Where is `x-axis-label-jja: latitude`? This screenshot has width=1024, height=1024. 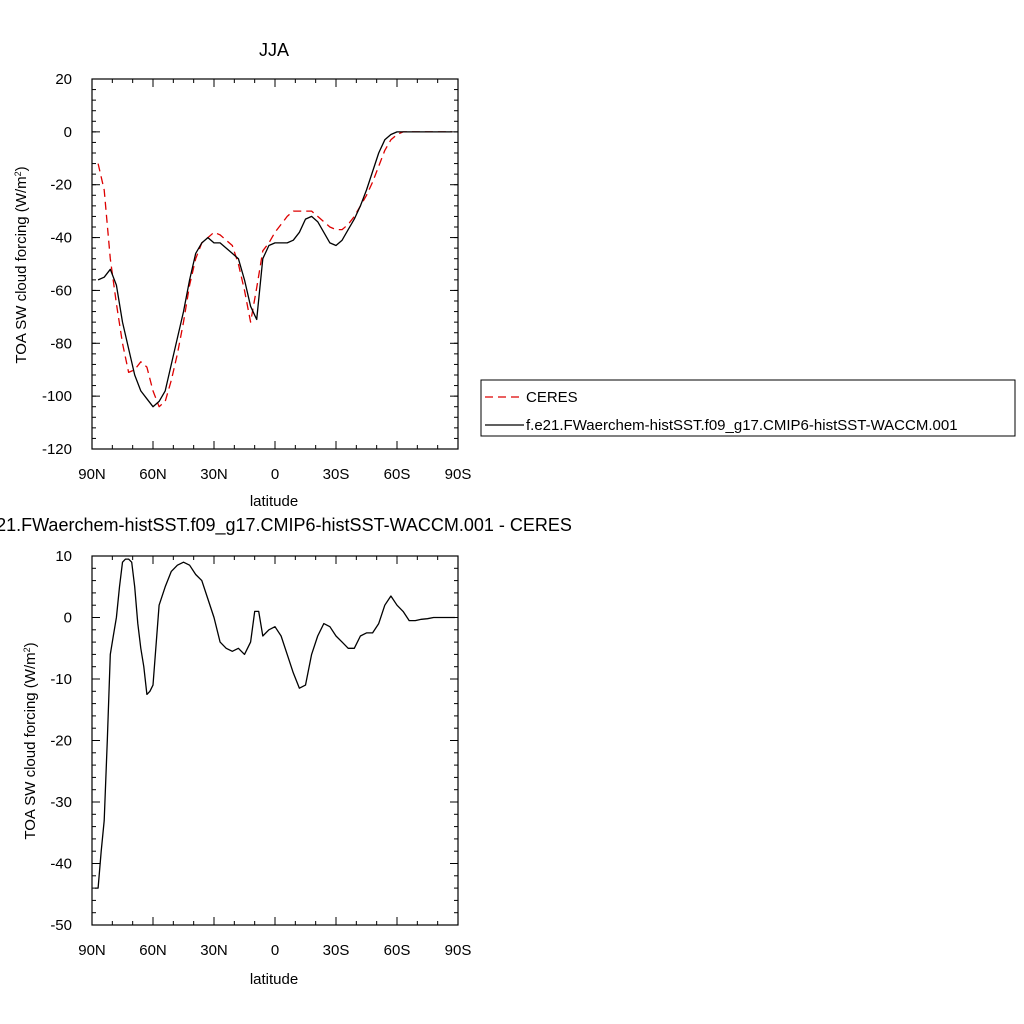
x-axis-label-jja: latitude is located at coordinates (274, 501).